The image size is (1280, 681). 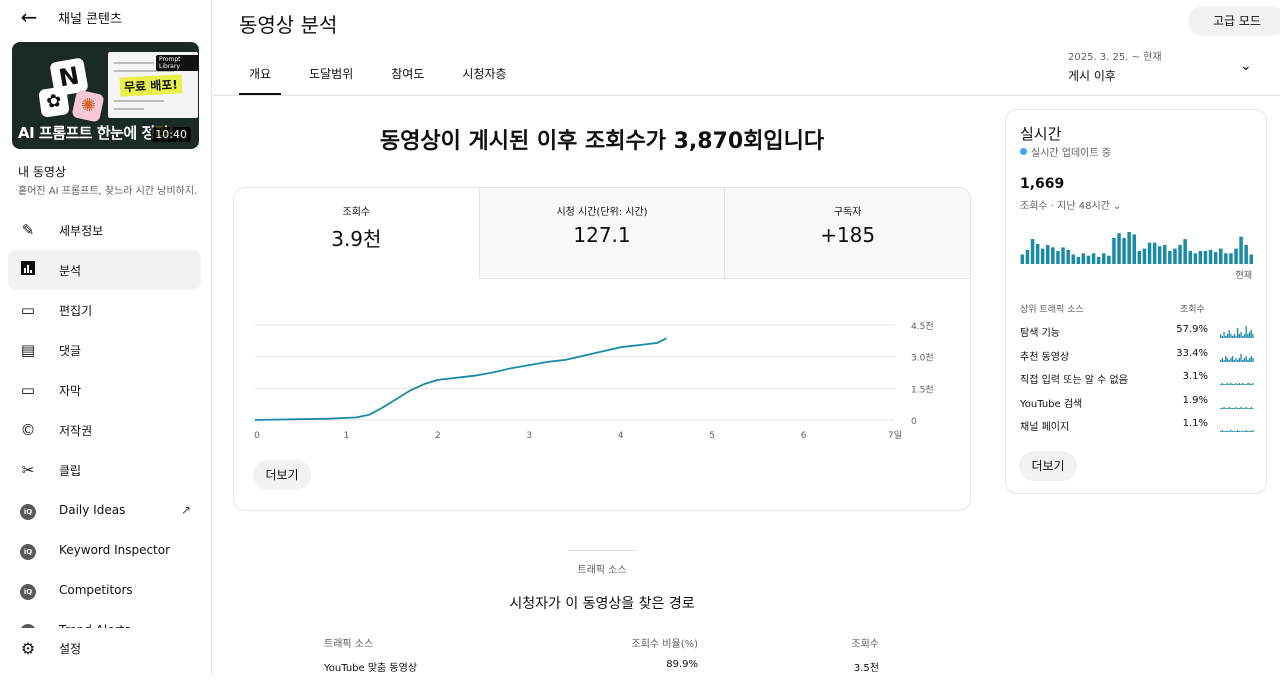 I want to click on realtime-bar-chart, so click(x=1136, y=248).